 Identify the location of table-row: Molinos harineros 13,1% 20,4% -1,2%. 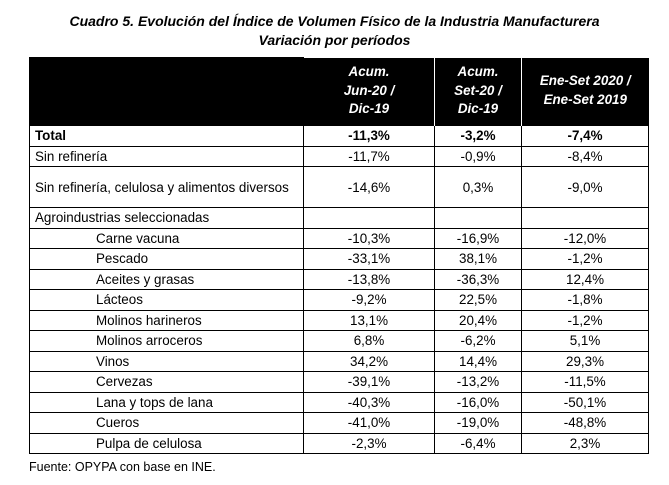
(339, 320).